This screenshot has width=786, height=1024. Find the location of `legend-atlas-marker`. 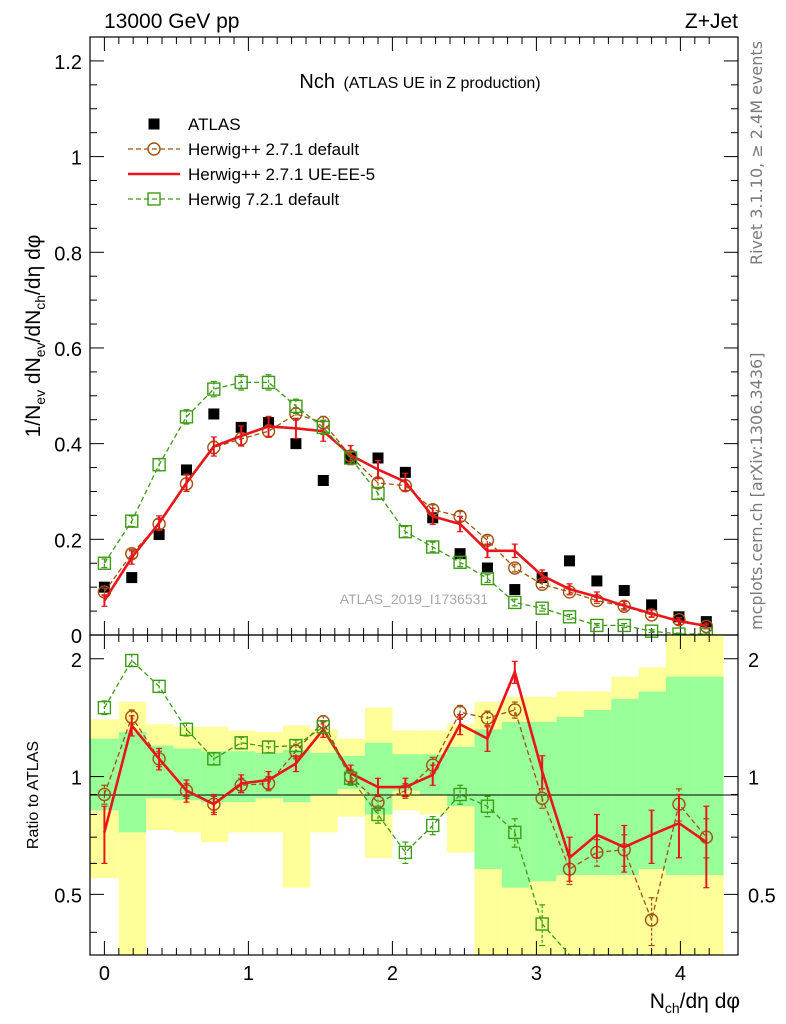

legend-atlas-marker is located at coordinates (154, 124).